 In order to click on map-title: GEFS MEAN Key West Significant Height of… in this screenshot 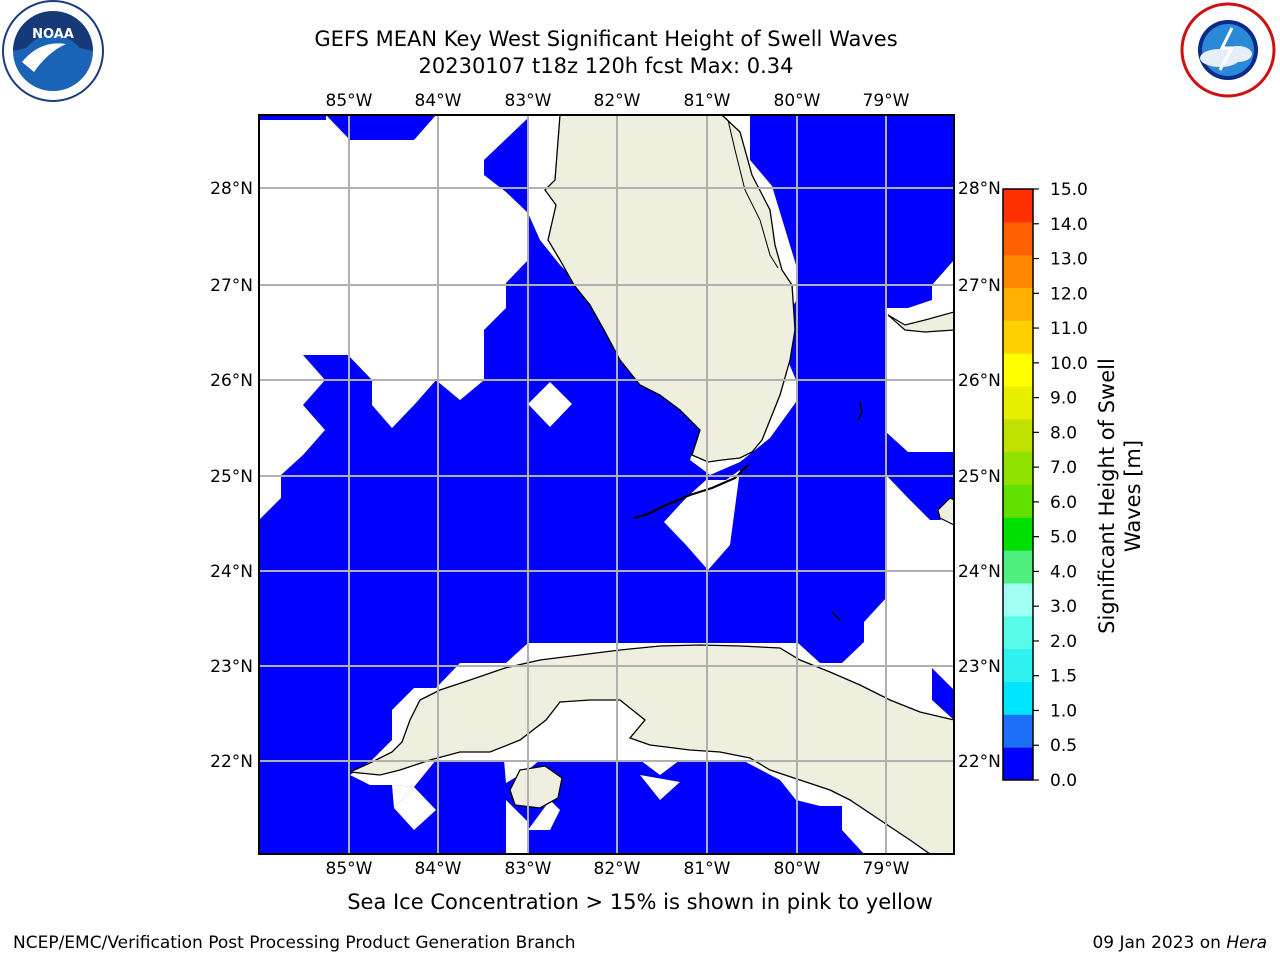, I will do `click(606, 39)`.